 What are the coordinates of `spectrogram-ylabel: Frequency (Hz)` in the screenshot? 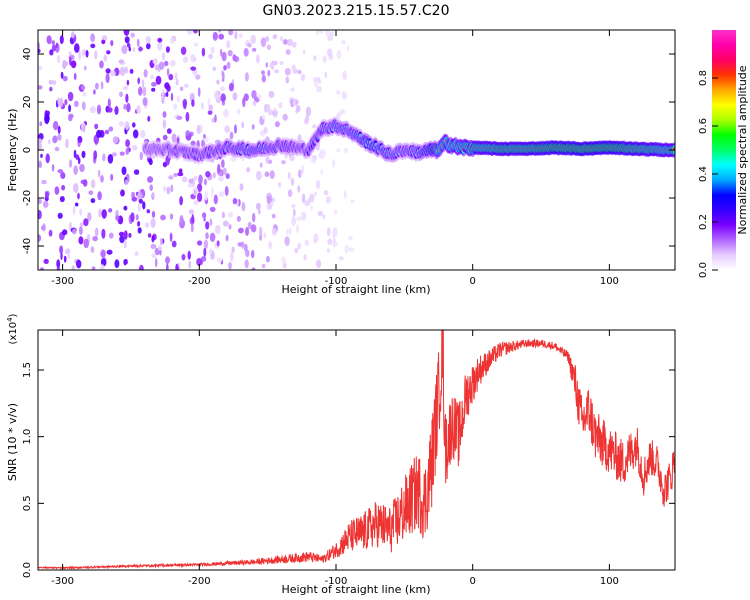 It's located at (12, 150).